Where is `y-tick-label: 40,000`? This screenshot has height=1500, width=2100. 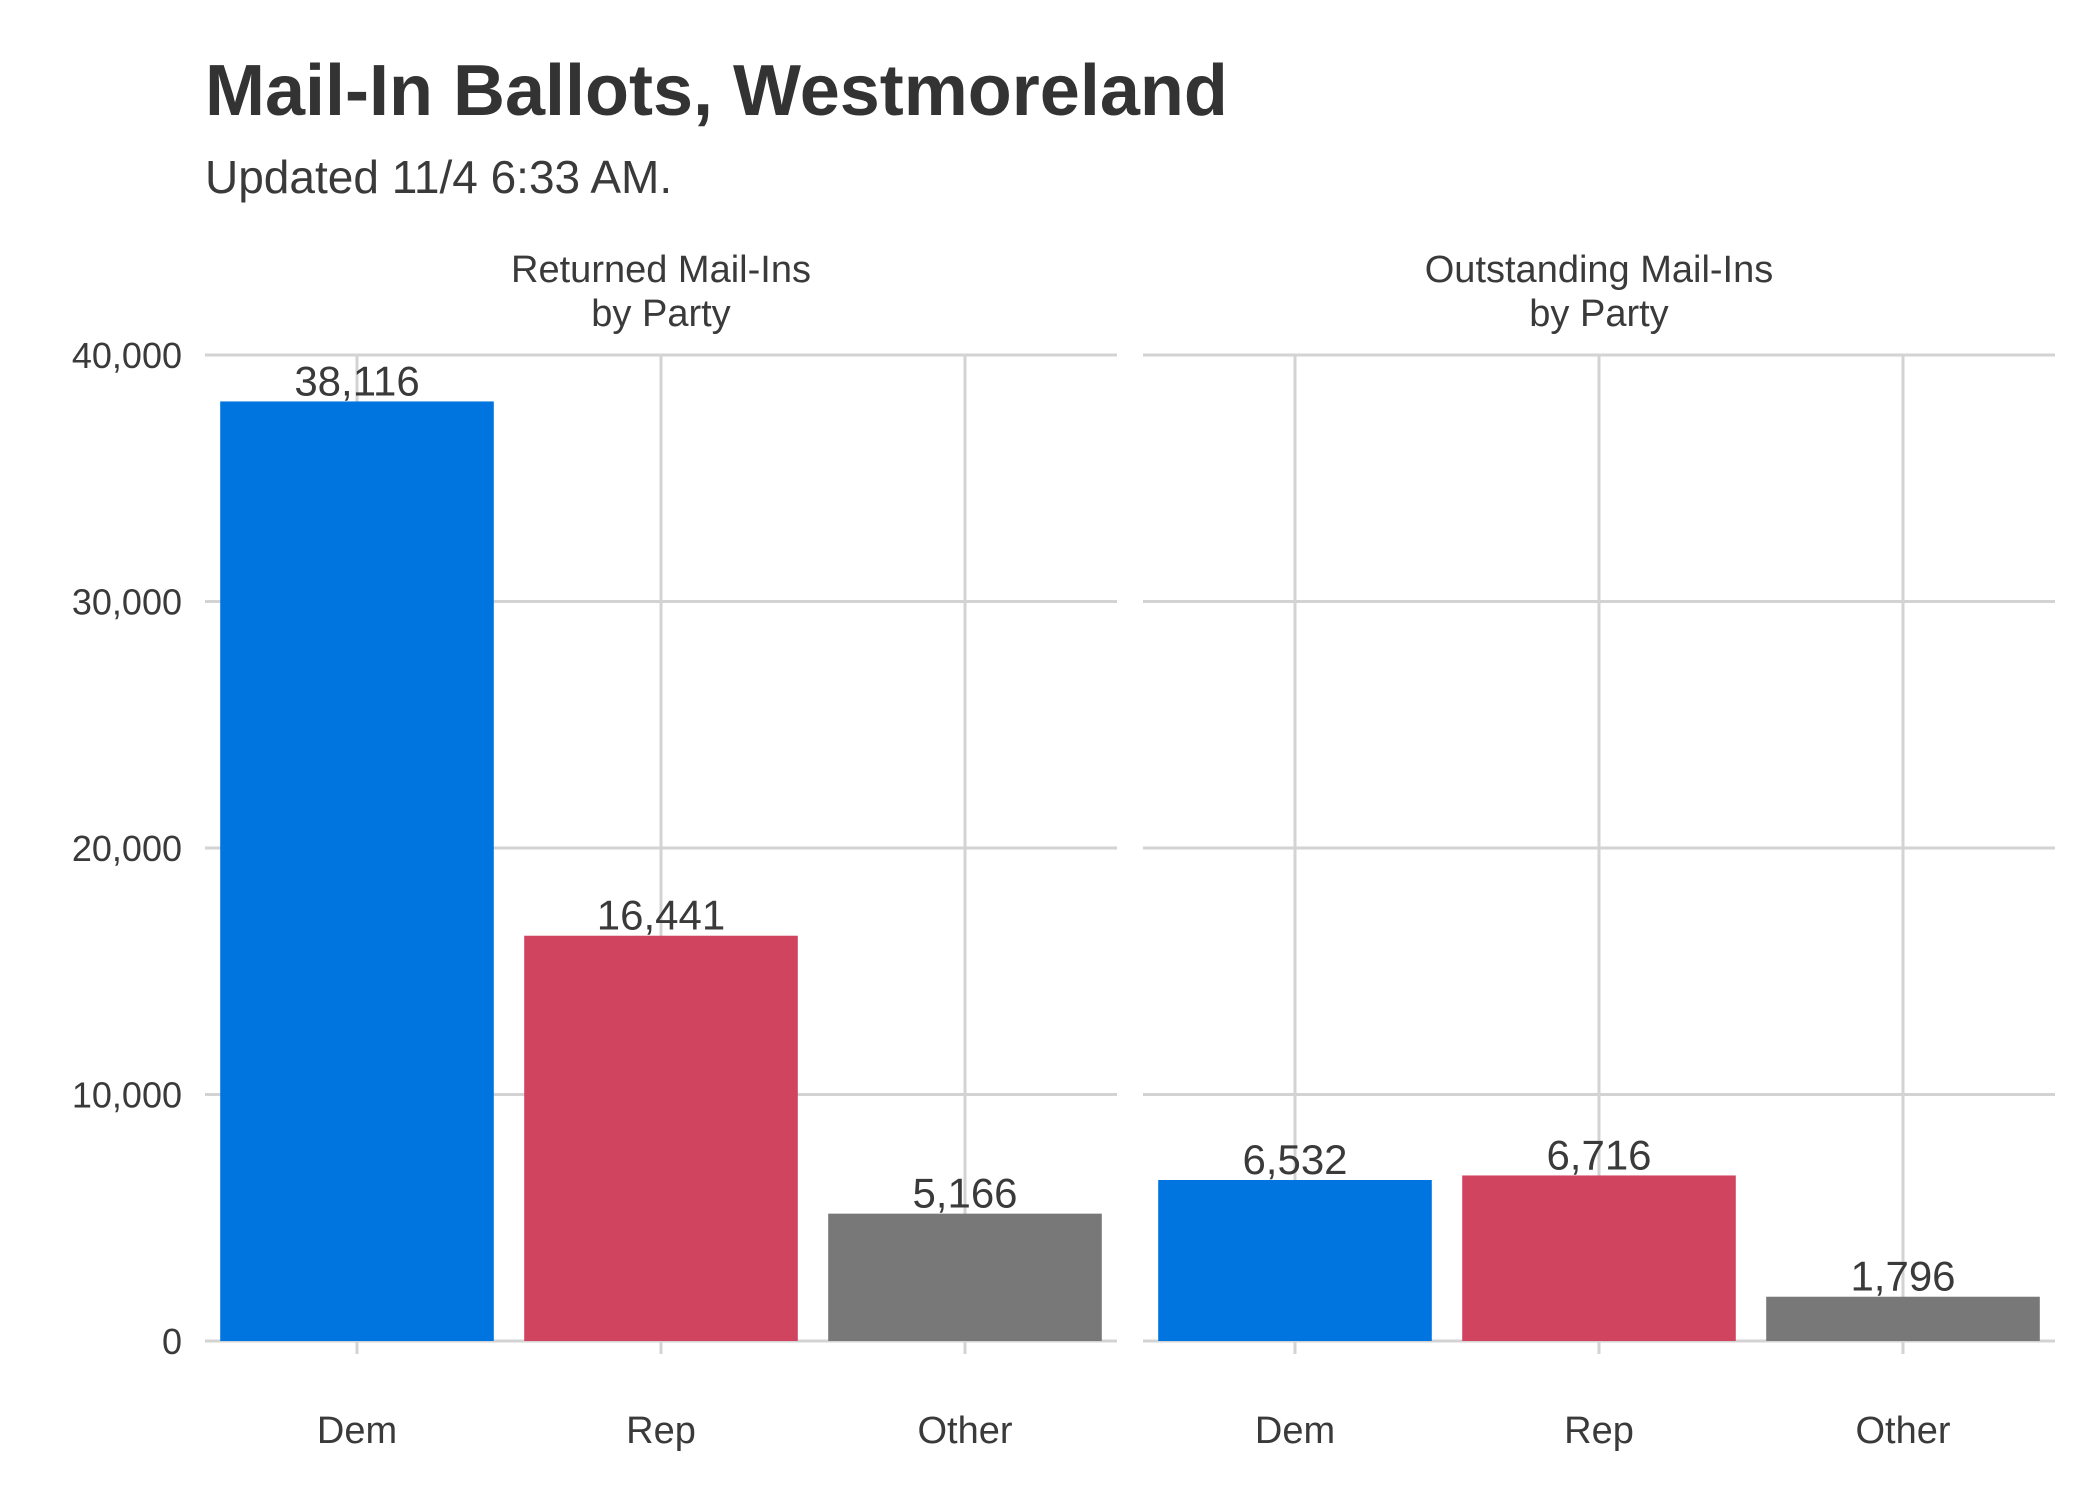 y-tick-label: 40,000 is located at coordinates (127, 355).